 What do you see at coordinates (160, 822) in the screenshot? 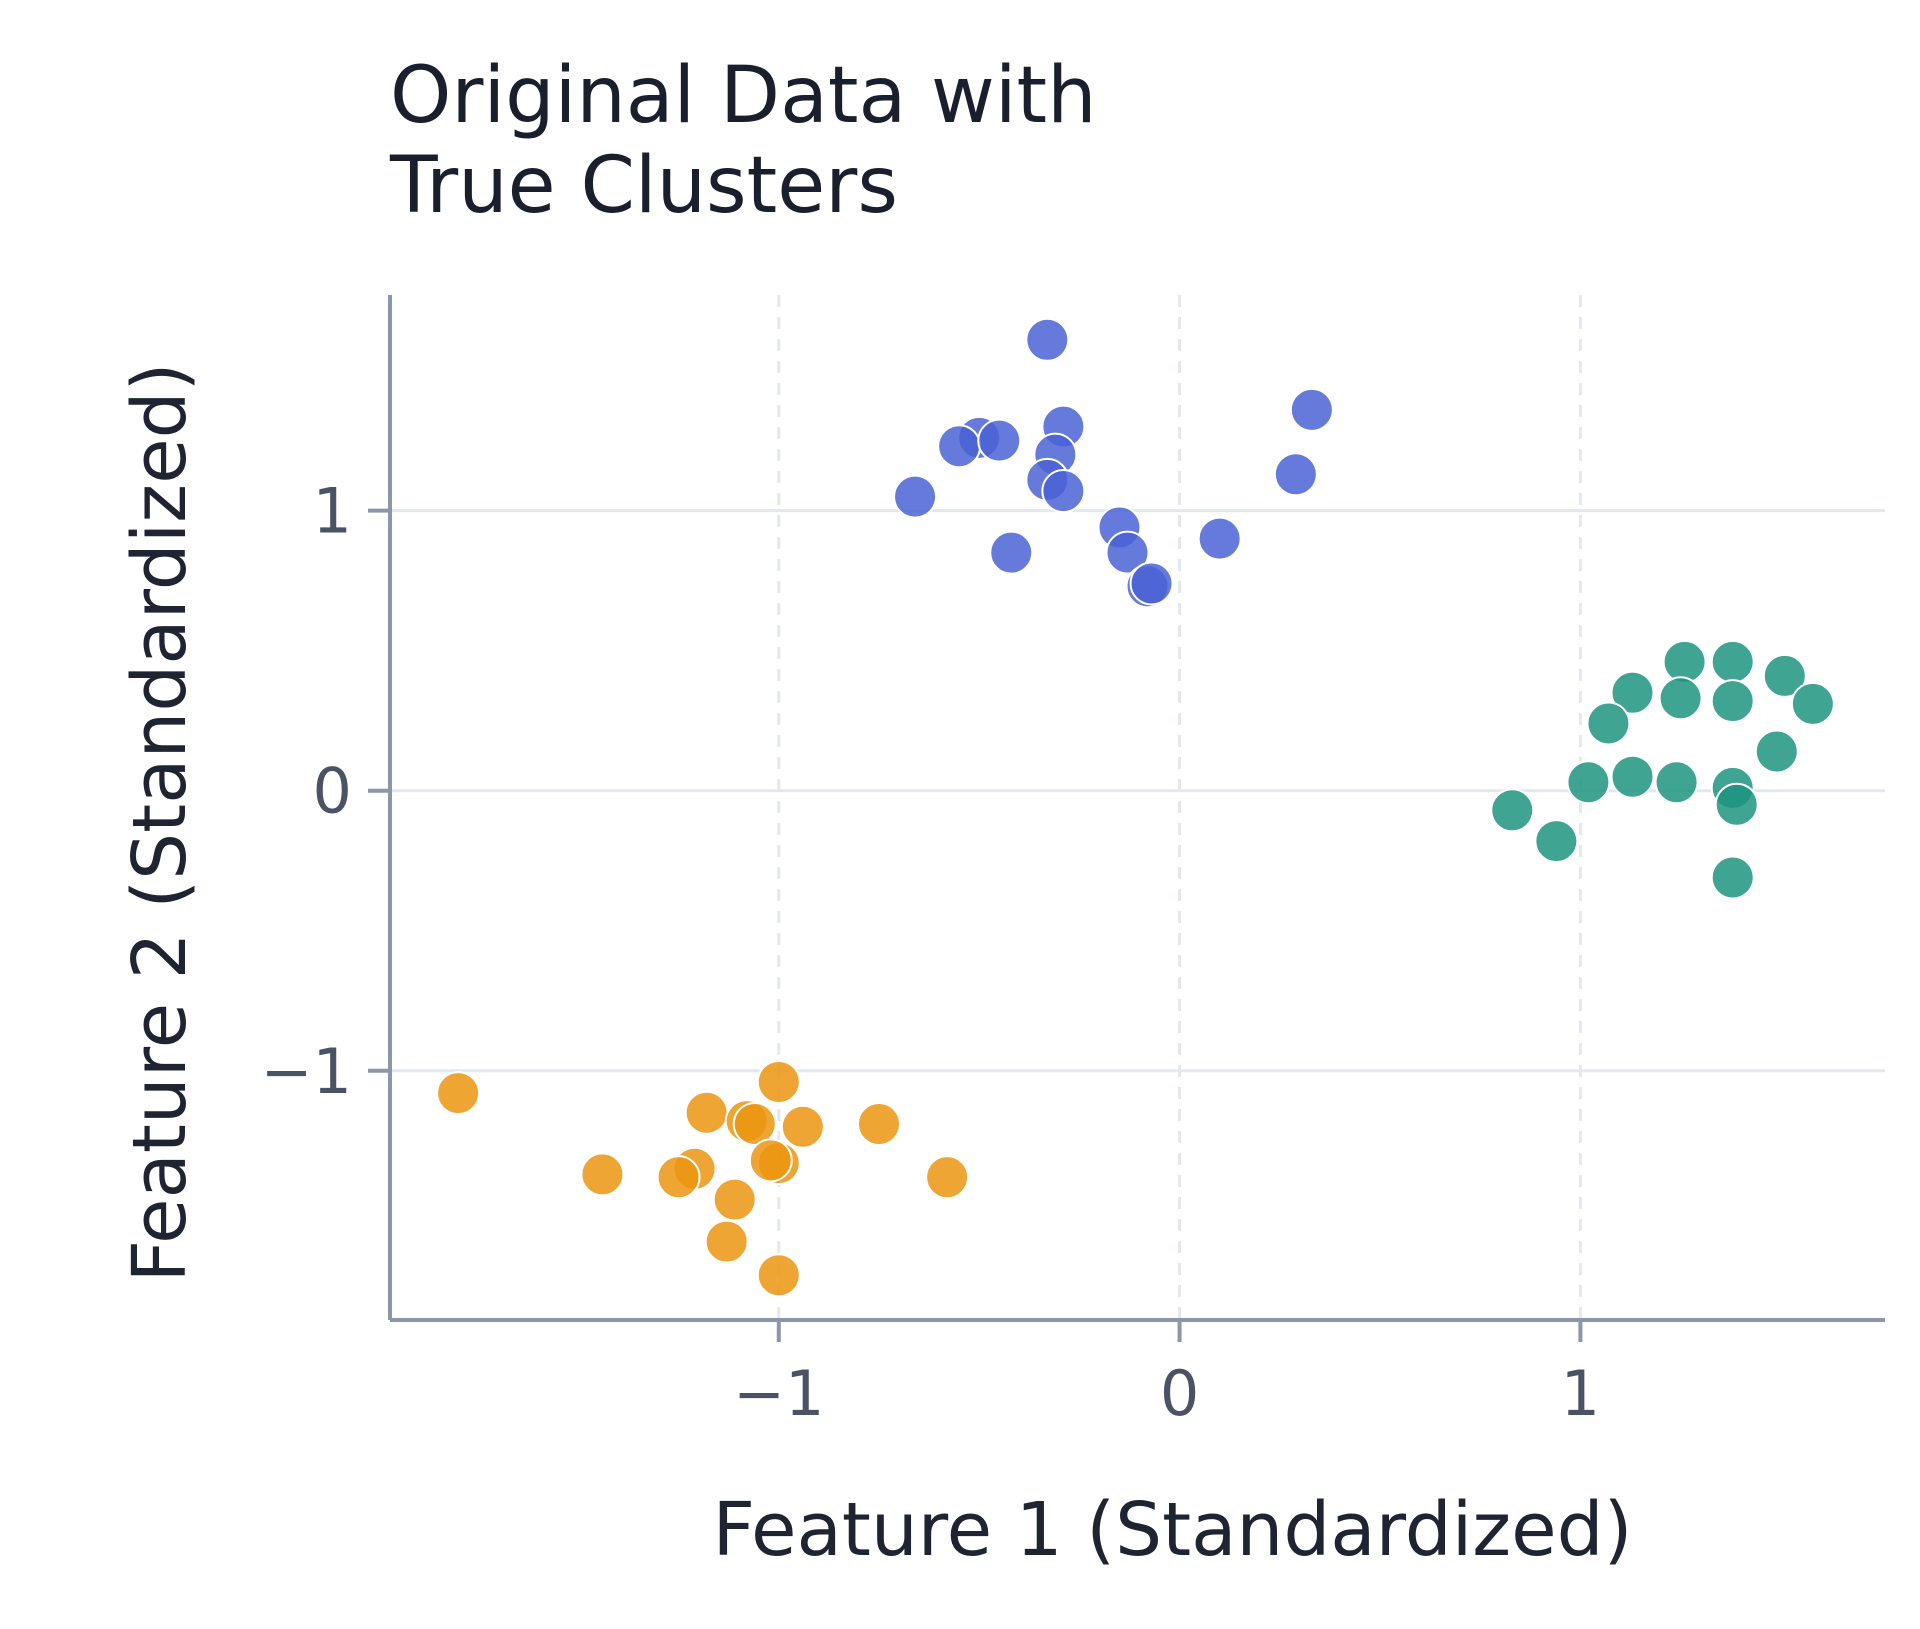
I see `y-axis-label: Feature 2 (Standardized)` at bounding box center [160, 822].